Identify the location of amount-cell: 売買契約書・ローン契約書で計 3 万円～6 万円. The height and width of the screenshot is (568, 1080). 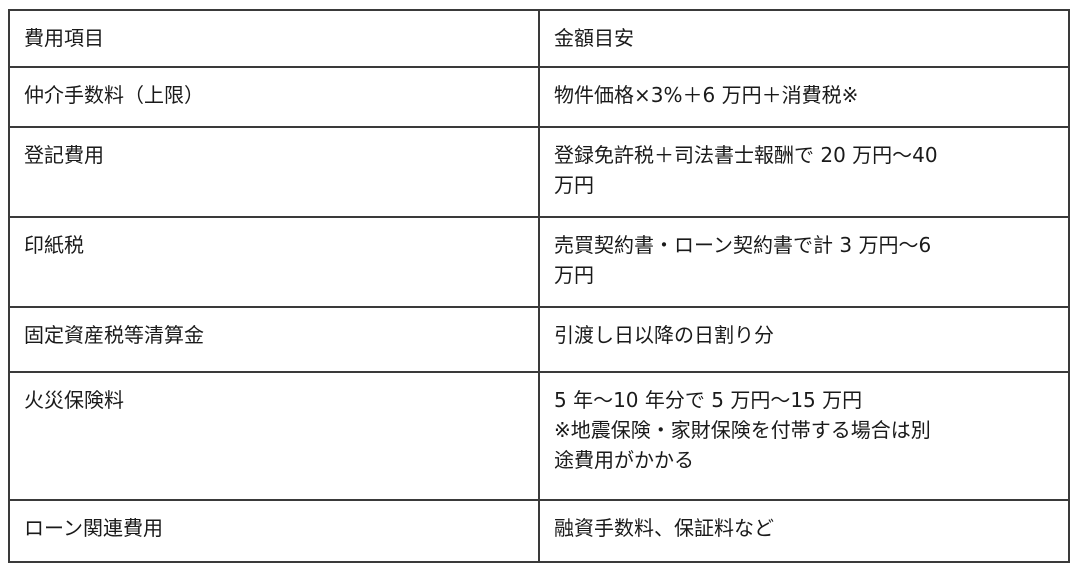
(804, 262).